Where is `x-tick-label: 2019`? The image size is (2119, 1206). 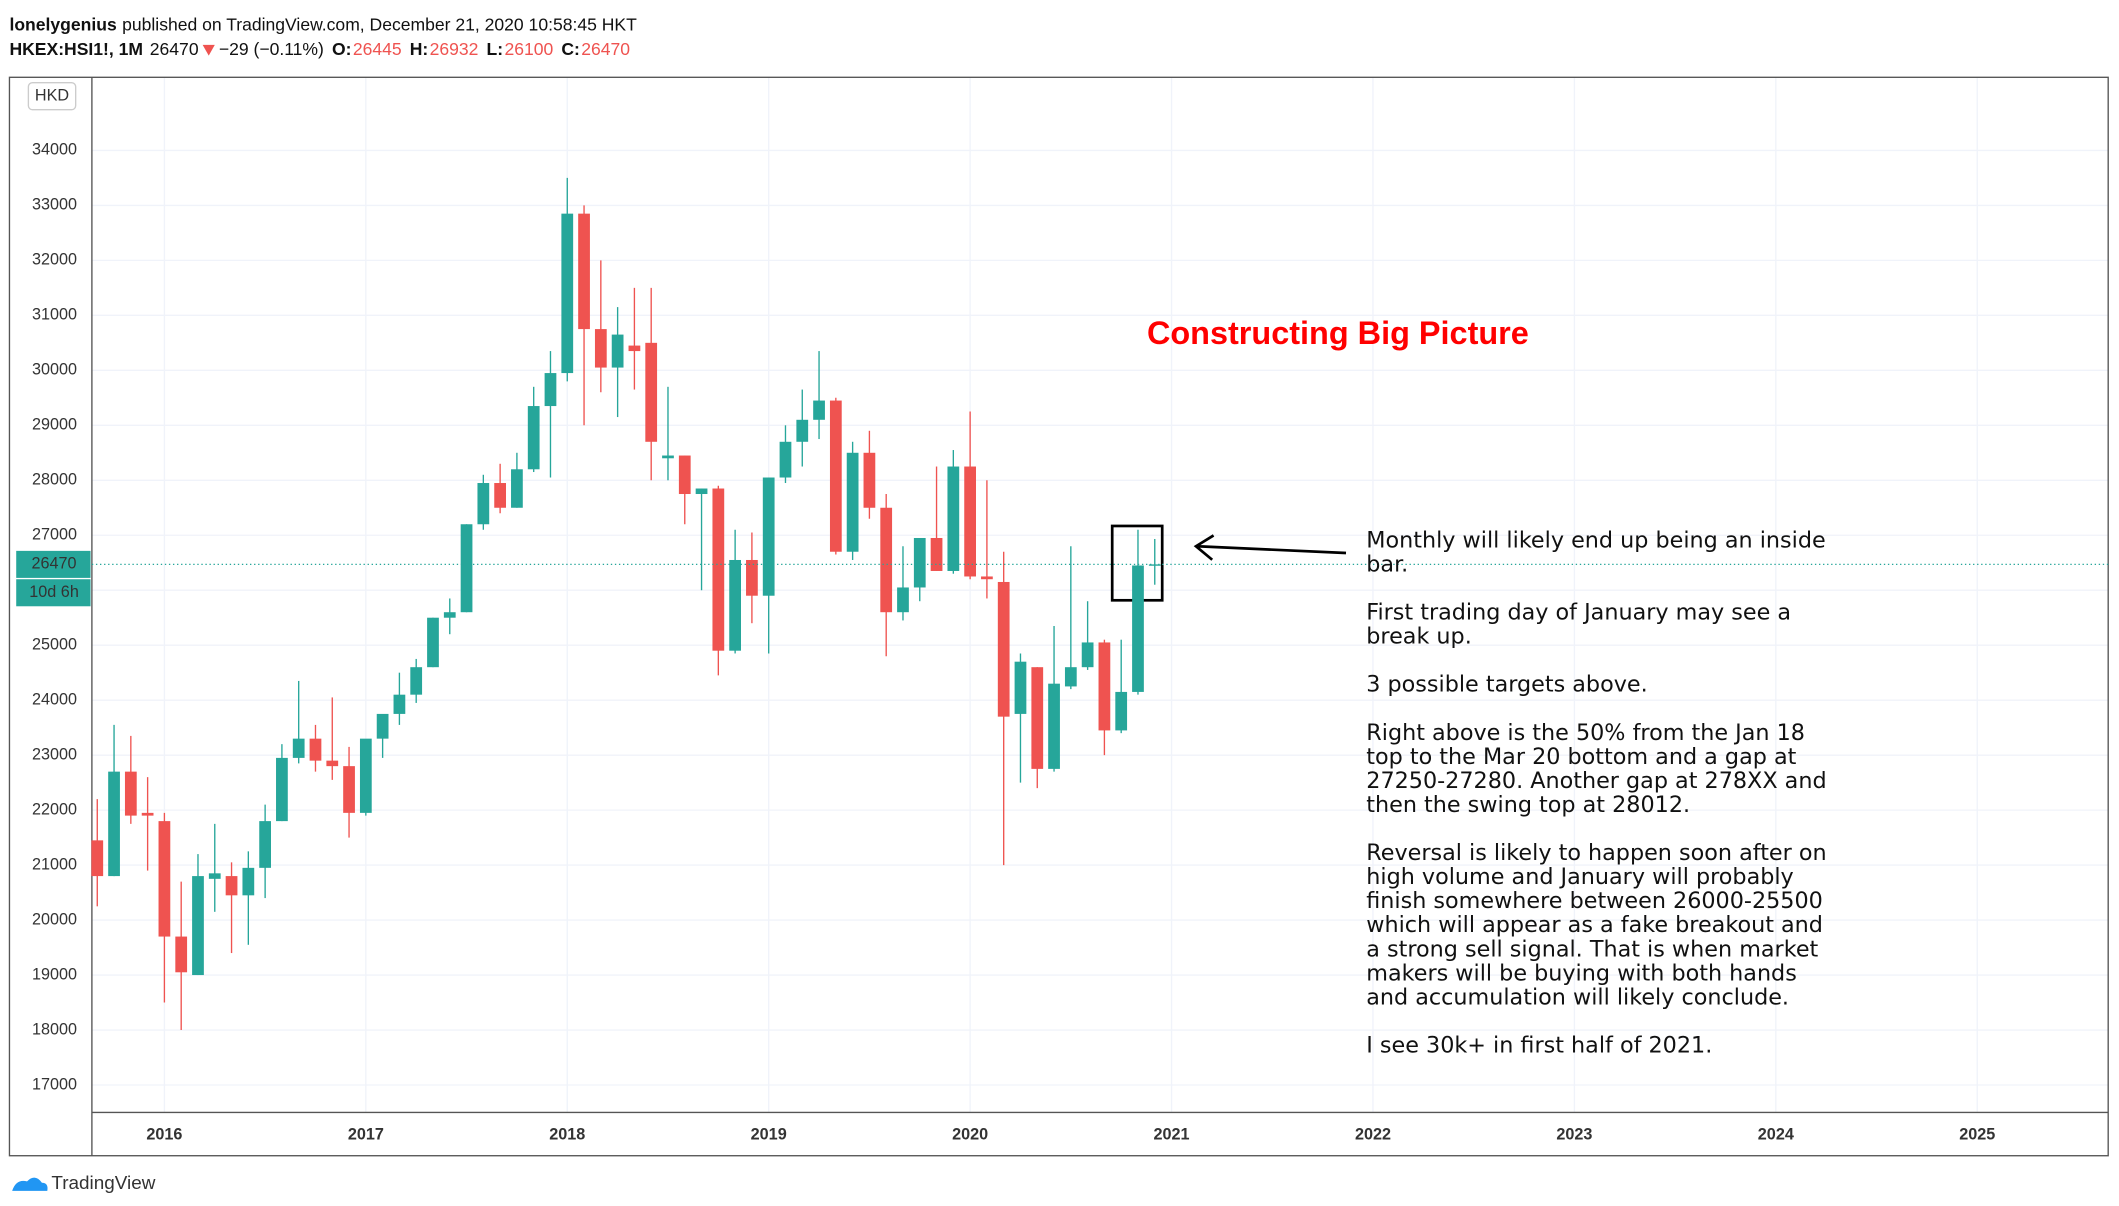 x-tick-label: 2019 is located at coordinates (769, 1135).